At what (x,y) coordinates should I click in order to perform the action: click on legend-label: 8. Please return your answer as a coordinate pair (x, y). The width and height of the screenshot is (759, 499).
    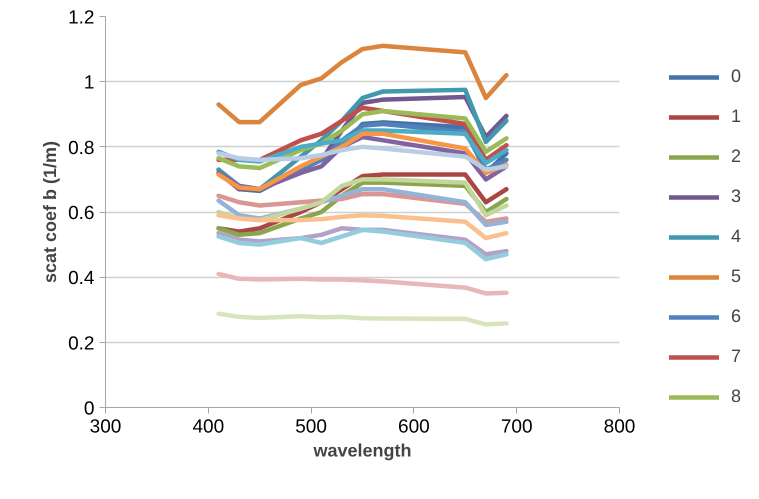
    Looking at the image, I should click on (736, 396).